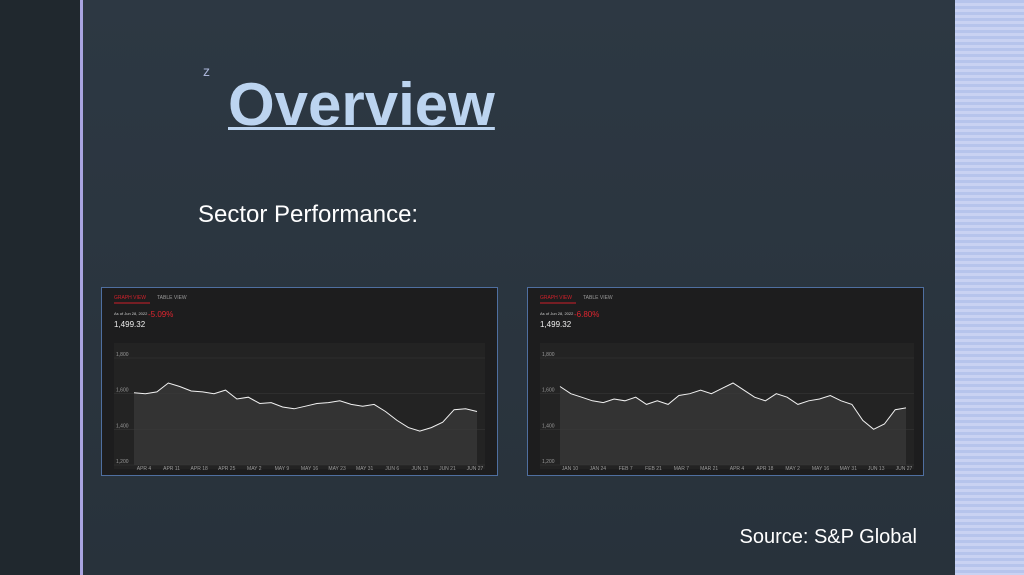 This screenshot has height=575, width=1024. I want to click on right-decoration, so click(989, 287).